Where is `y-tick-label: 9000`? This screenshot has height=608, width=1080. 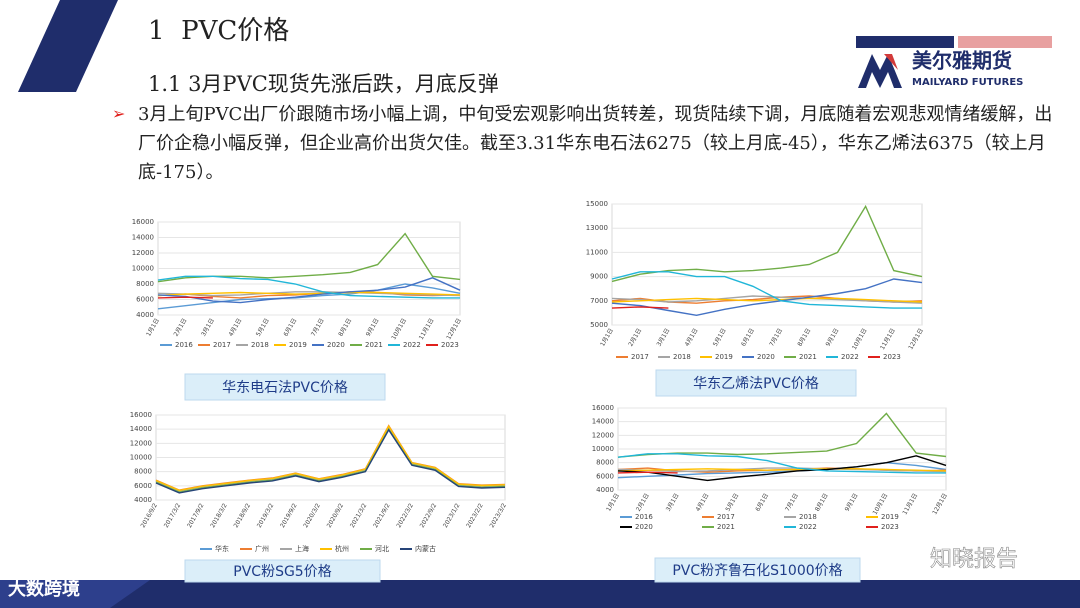
y-tick-label: 9000 is located at coordinates (599, 277).